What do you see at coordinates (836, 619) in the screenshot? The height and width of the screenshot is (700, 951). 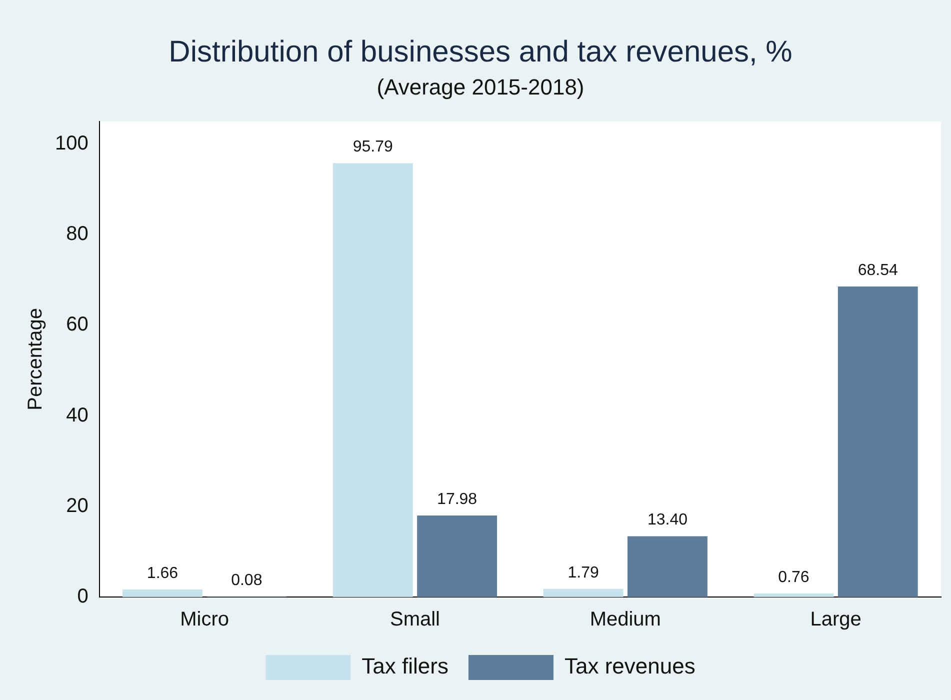 I see `x-tick-label: Large` at bounding box center [836, 619].